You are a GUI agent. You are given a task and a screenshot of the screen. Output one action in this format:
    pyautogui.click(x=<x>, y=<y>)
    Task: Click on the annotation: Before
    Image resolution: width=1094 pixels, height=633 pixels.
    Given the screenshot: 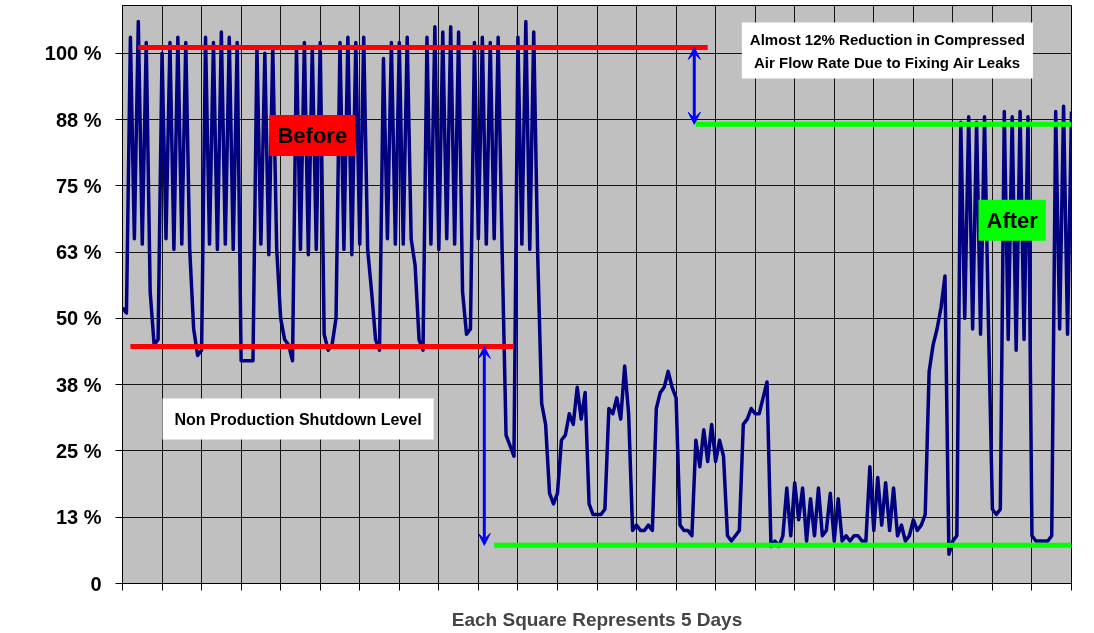 What is the action you would take?
    pyautogui.click(x=312, y=135)
    